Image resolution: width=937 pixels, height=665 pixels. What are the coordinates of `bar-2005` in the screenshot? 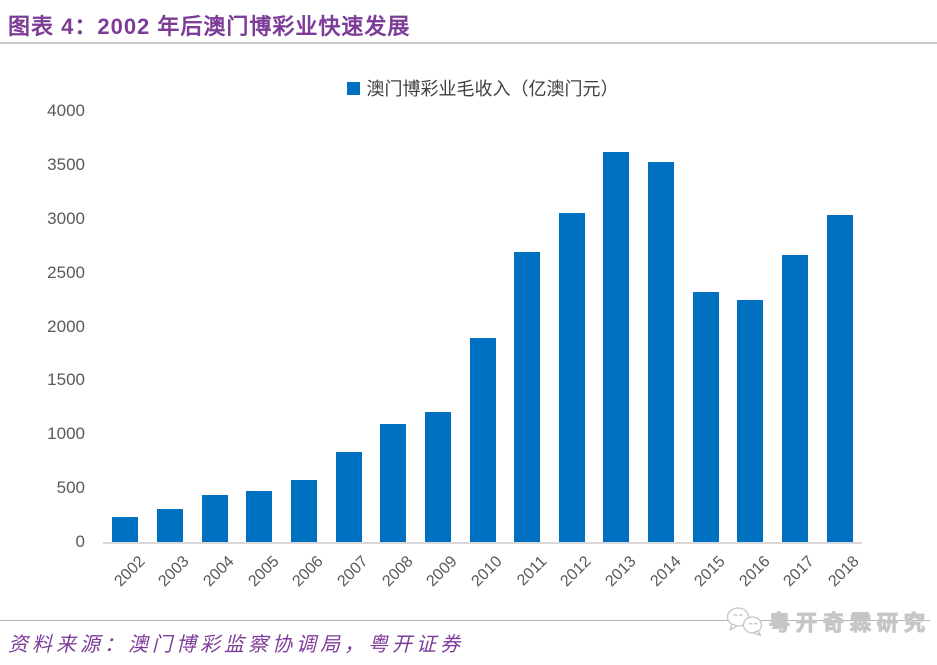 It's located at (259, 516).